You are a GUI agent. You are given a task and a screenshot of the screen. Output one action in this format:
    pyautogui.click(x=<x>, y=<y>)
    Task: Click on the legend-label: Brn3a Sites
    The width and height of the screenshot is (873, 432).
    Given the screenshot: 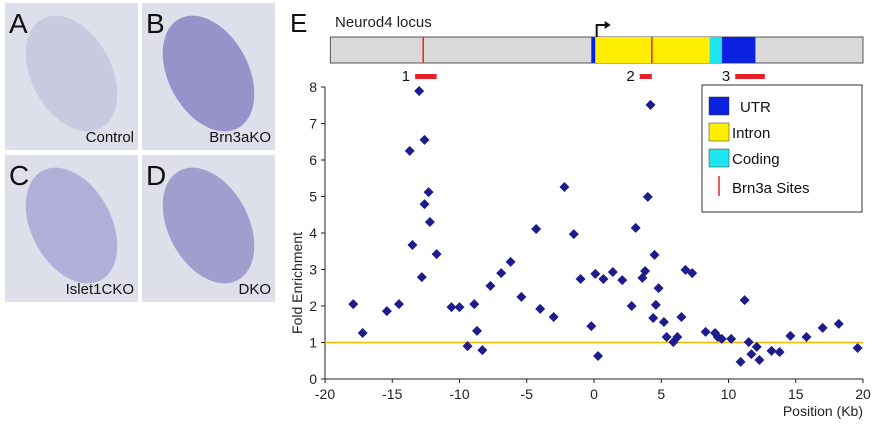 What is the action you would take?
    pyautogui.click(x=771, y=188)
    